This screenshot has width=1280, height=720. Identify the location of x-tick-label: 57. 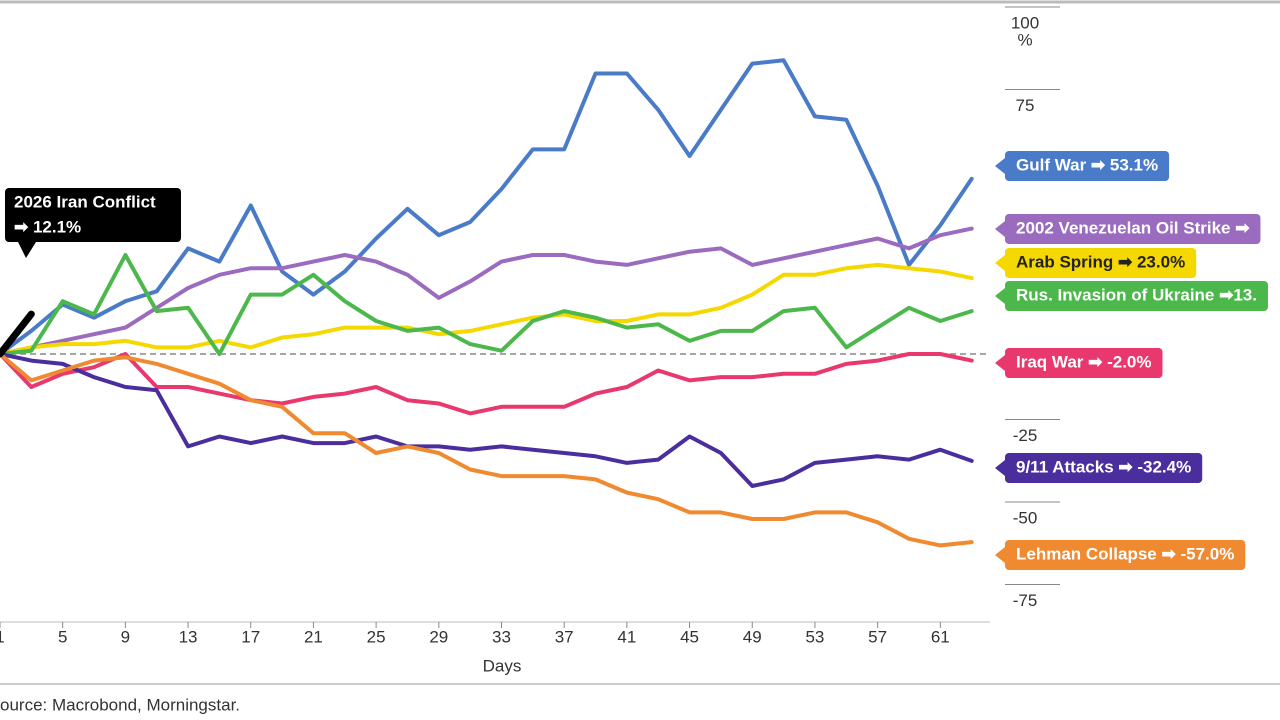
(877, 636).